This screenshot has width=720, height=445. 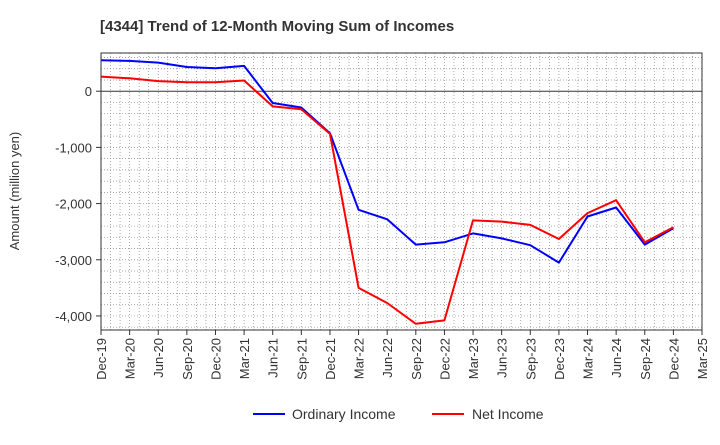 I want to click on x-tick-label: Mar-24, so click(x=588, y=358).